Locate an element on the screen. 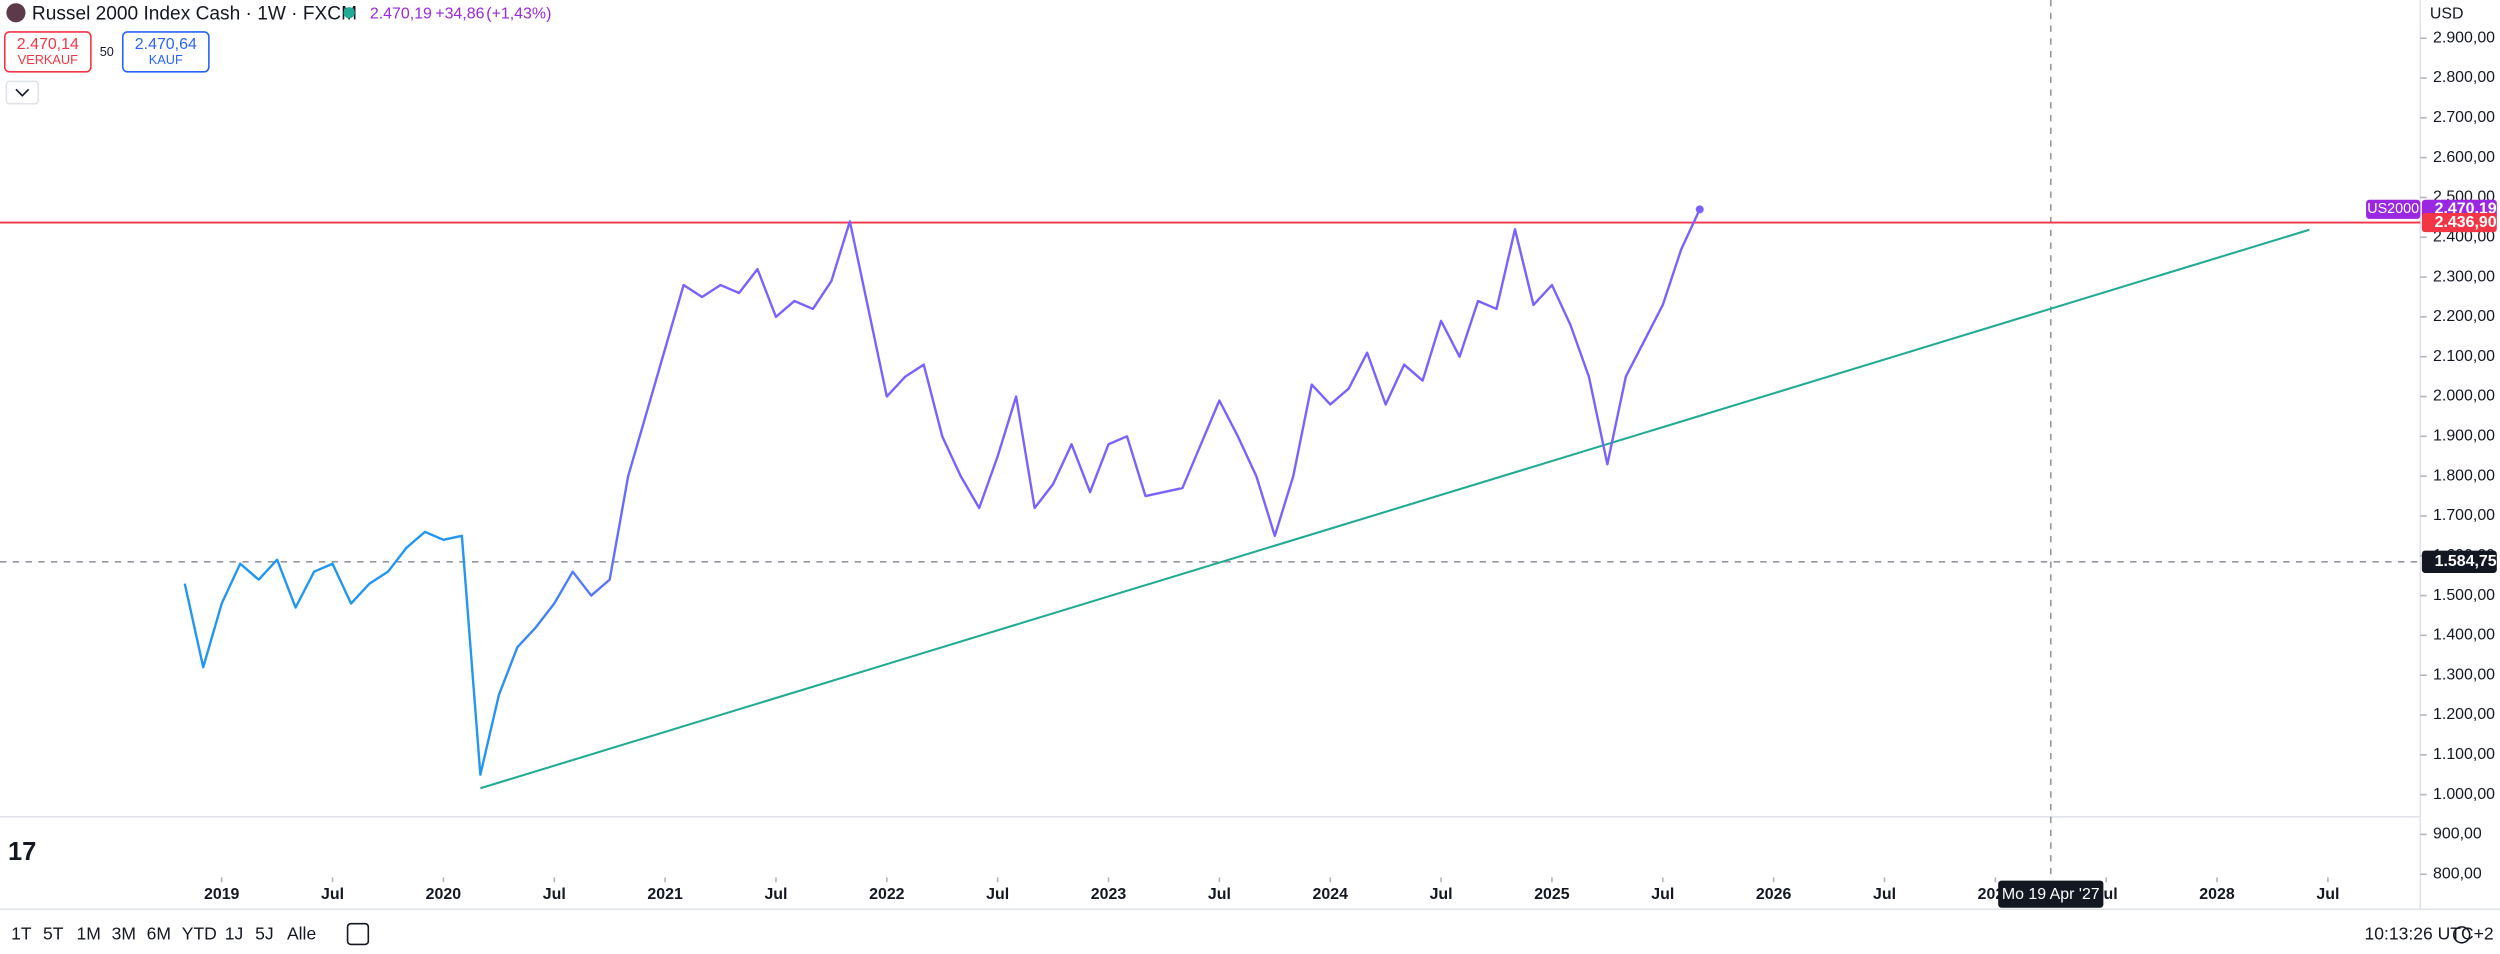 The image size is (2500, 954). hline-price-box is located at coordinates (2459, 223).